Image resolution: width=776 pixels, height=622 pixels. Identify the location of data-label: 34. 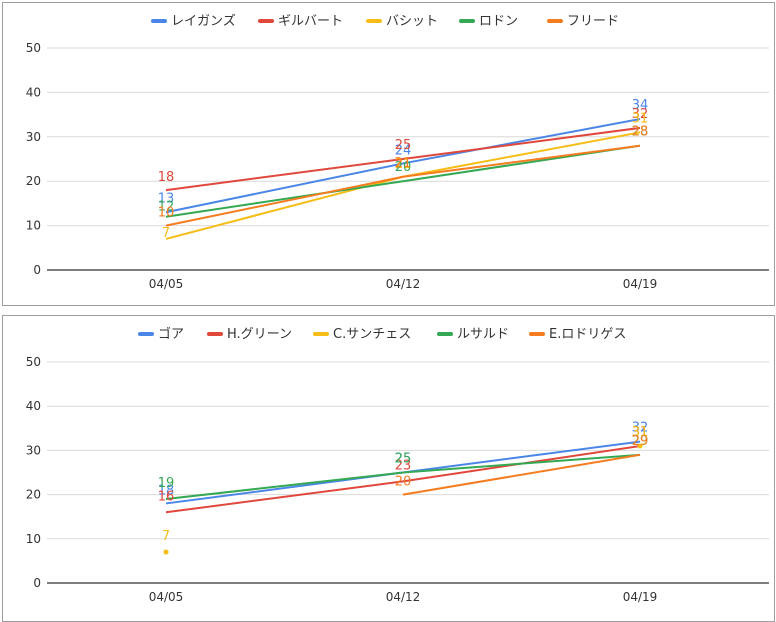
(640, 105).